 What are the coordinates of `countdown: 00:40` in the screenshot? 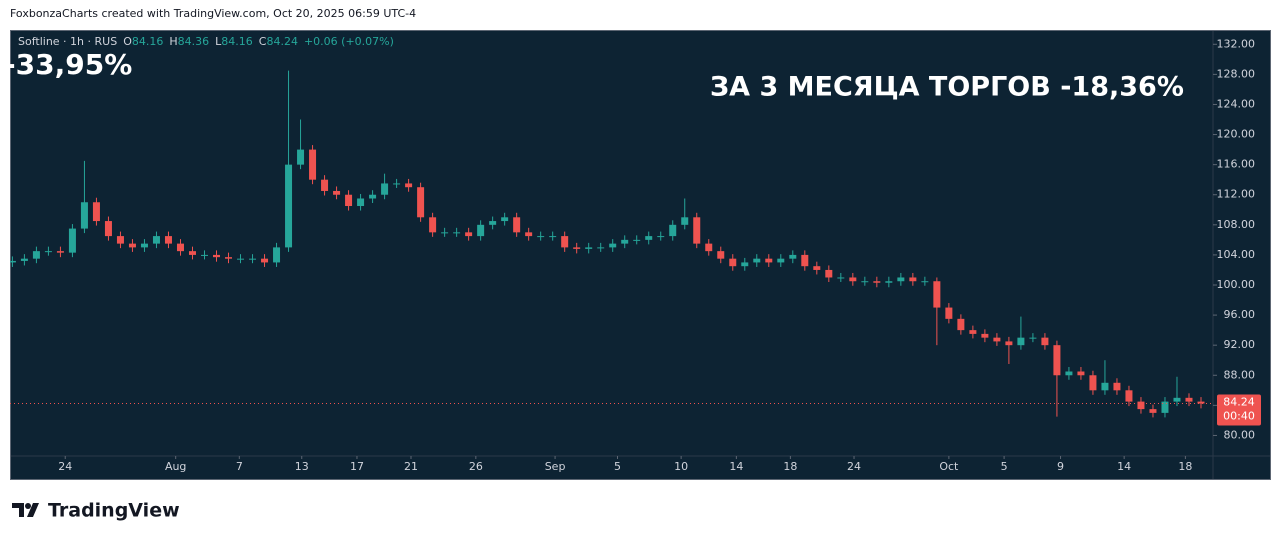 It's located at (1239, 416).